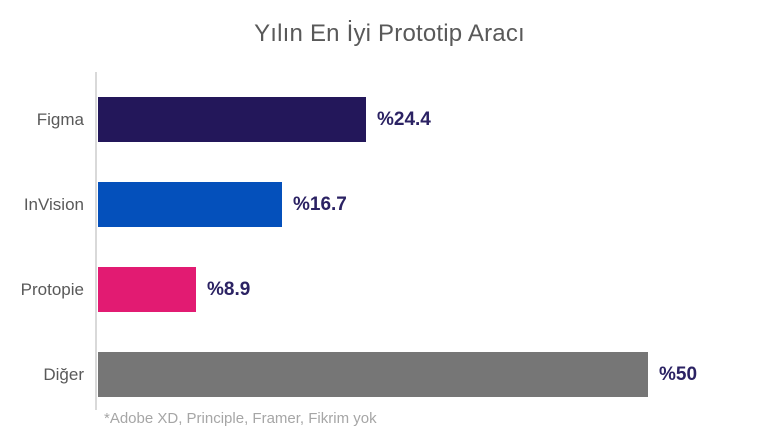 This screenshot has width=779, height=439. Describe the element at coordinates (229, 289) in the screenshot. I see `value-label-protopie: %8.9` at that location.